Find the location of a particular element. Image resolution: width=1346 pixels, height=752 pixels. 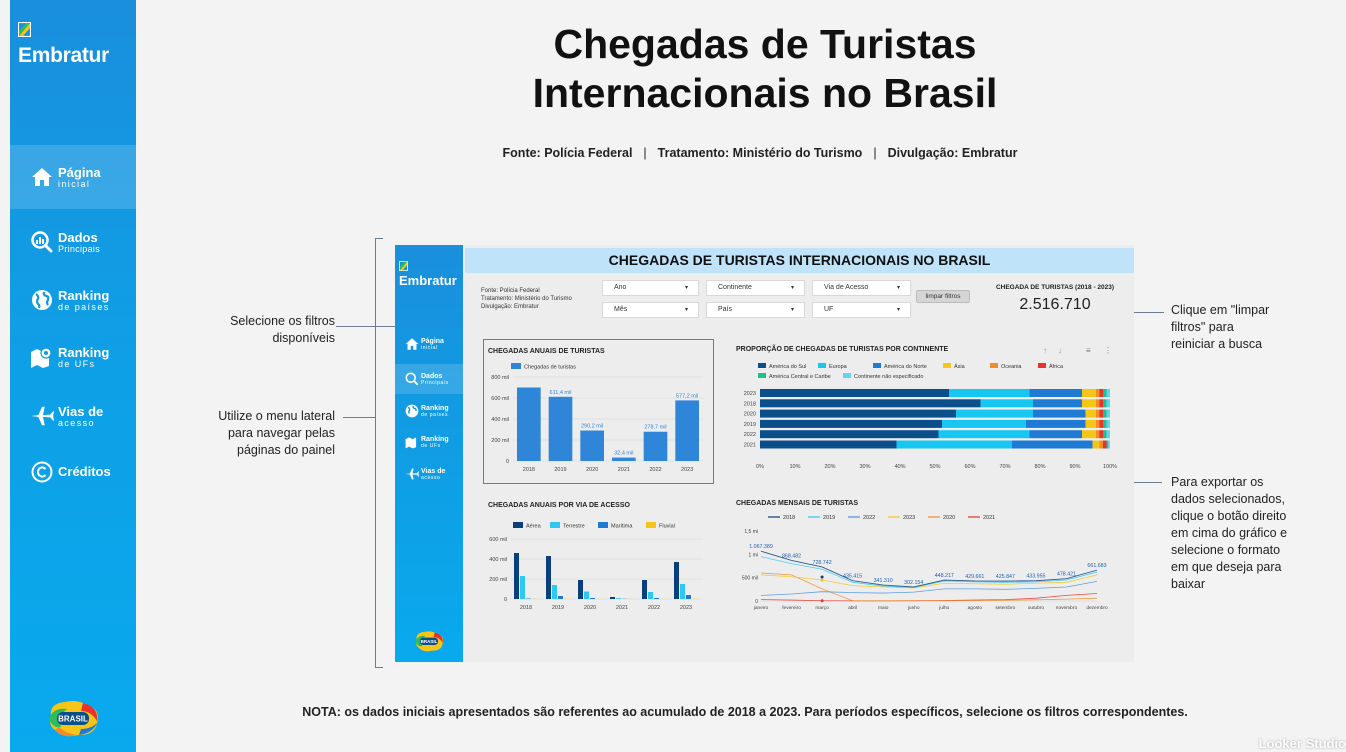

sidebar-item-vias-acesso: Vias de acesso is located at coordinates (73, 416).